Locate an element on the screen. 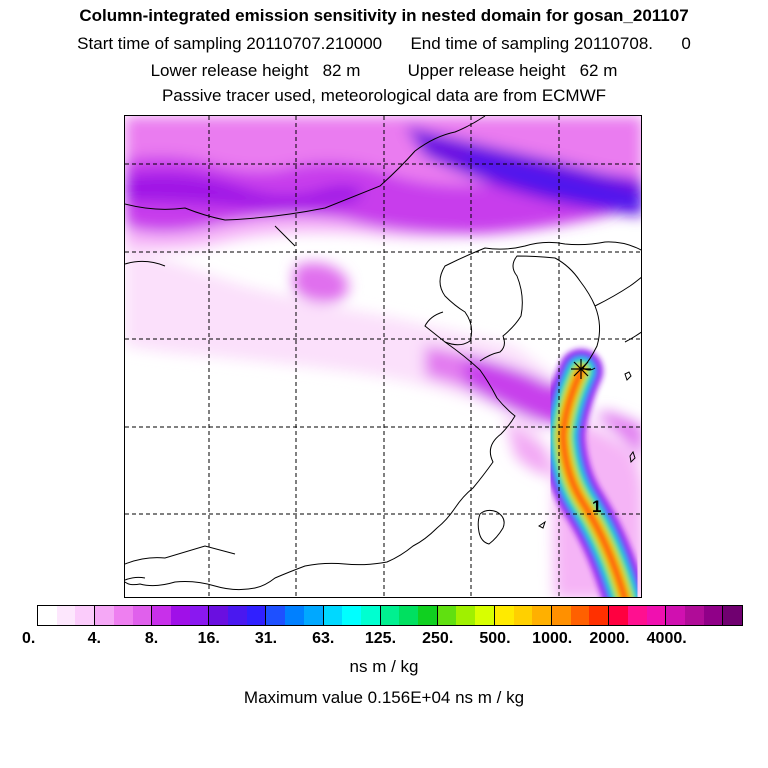 This screenshot has height=768, width=768. colorbar-tick-label: 0. is located at coordinates (29, 638).